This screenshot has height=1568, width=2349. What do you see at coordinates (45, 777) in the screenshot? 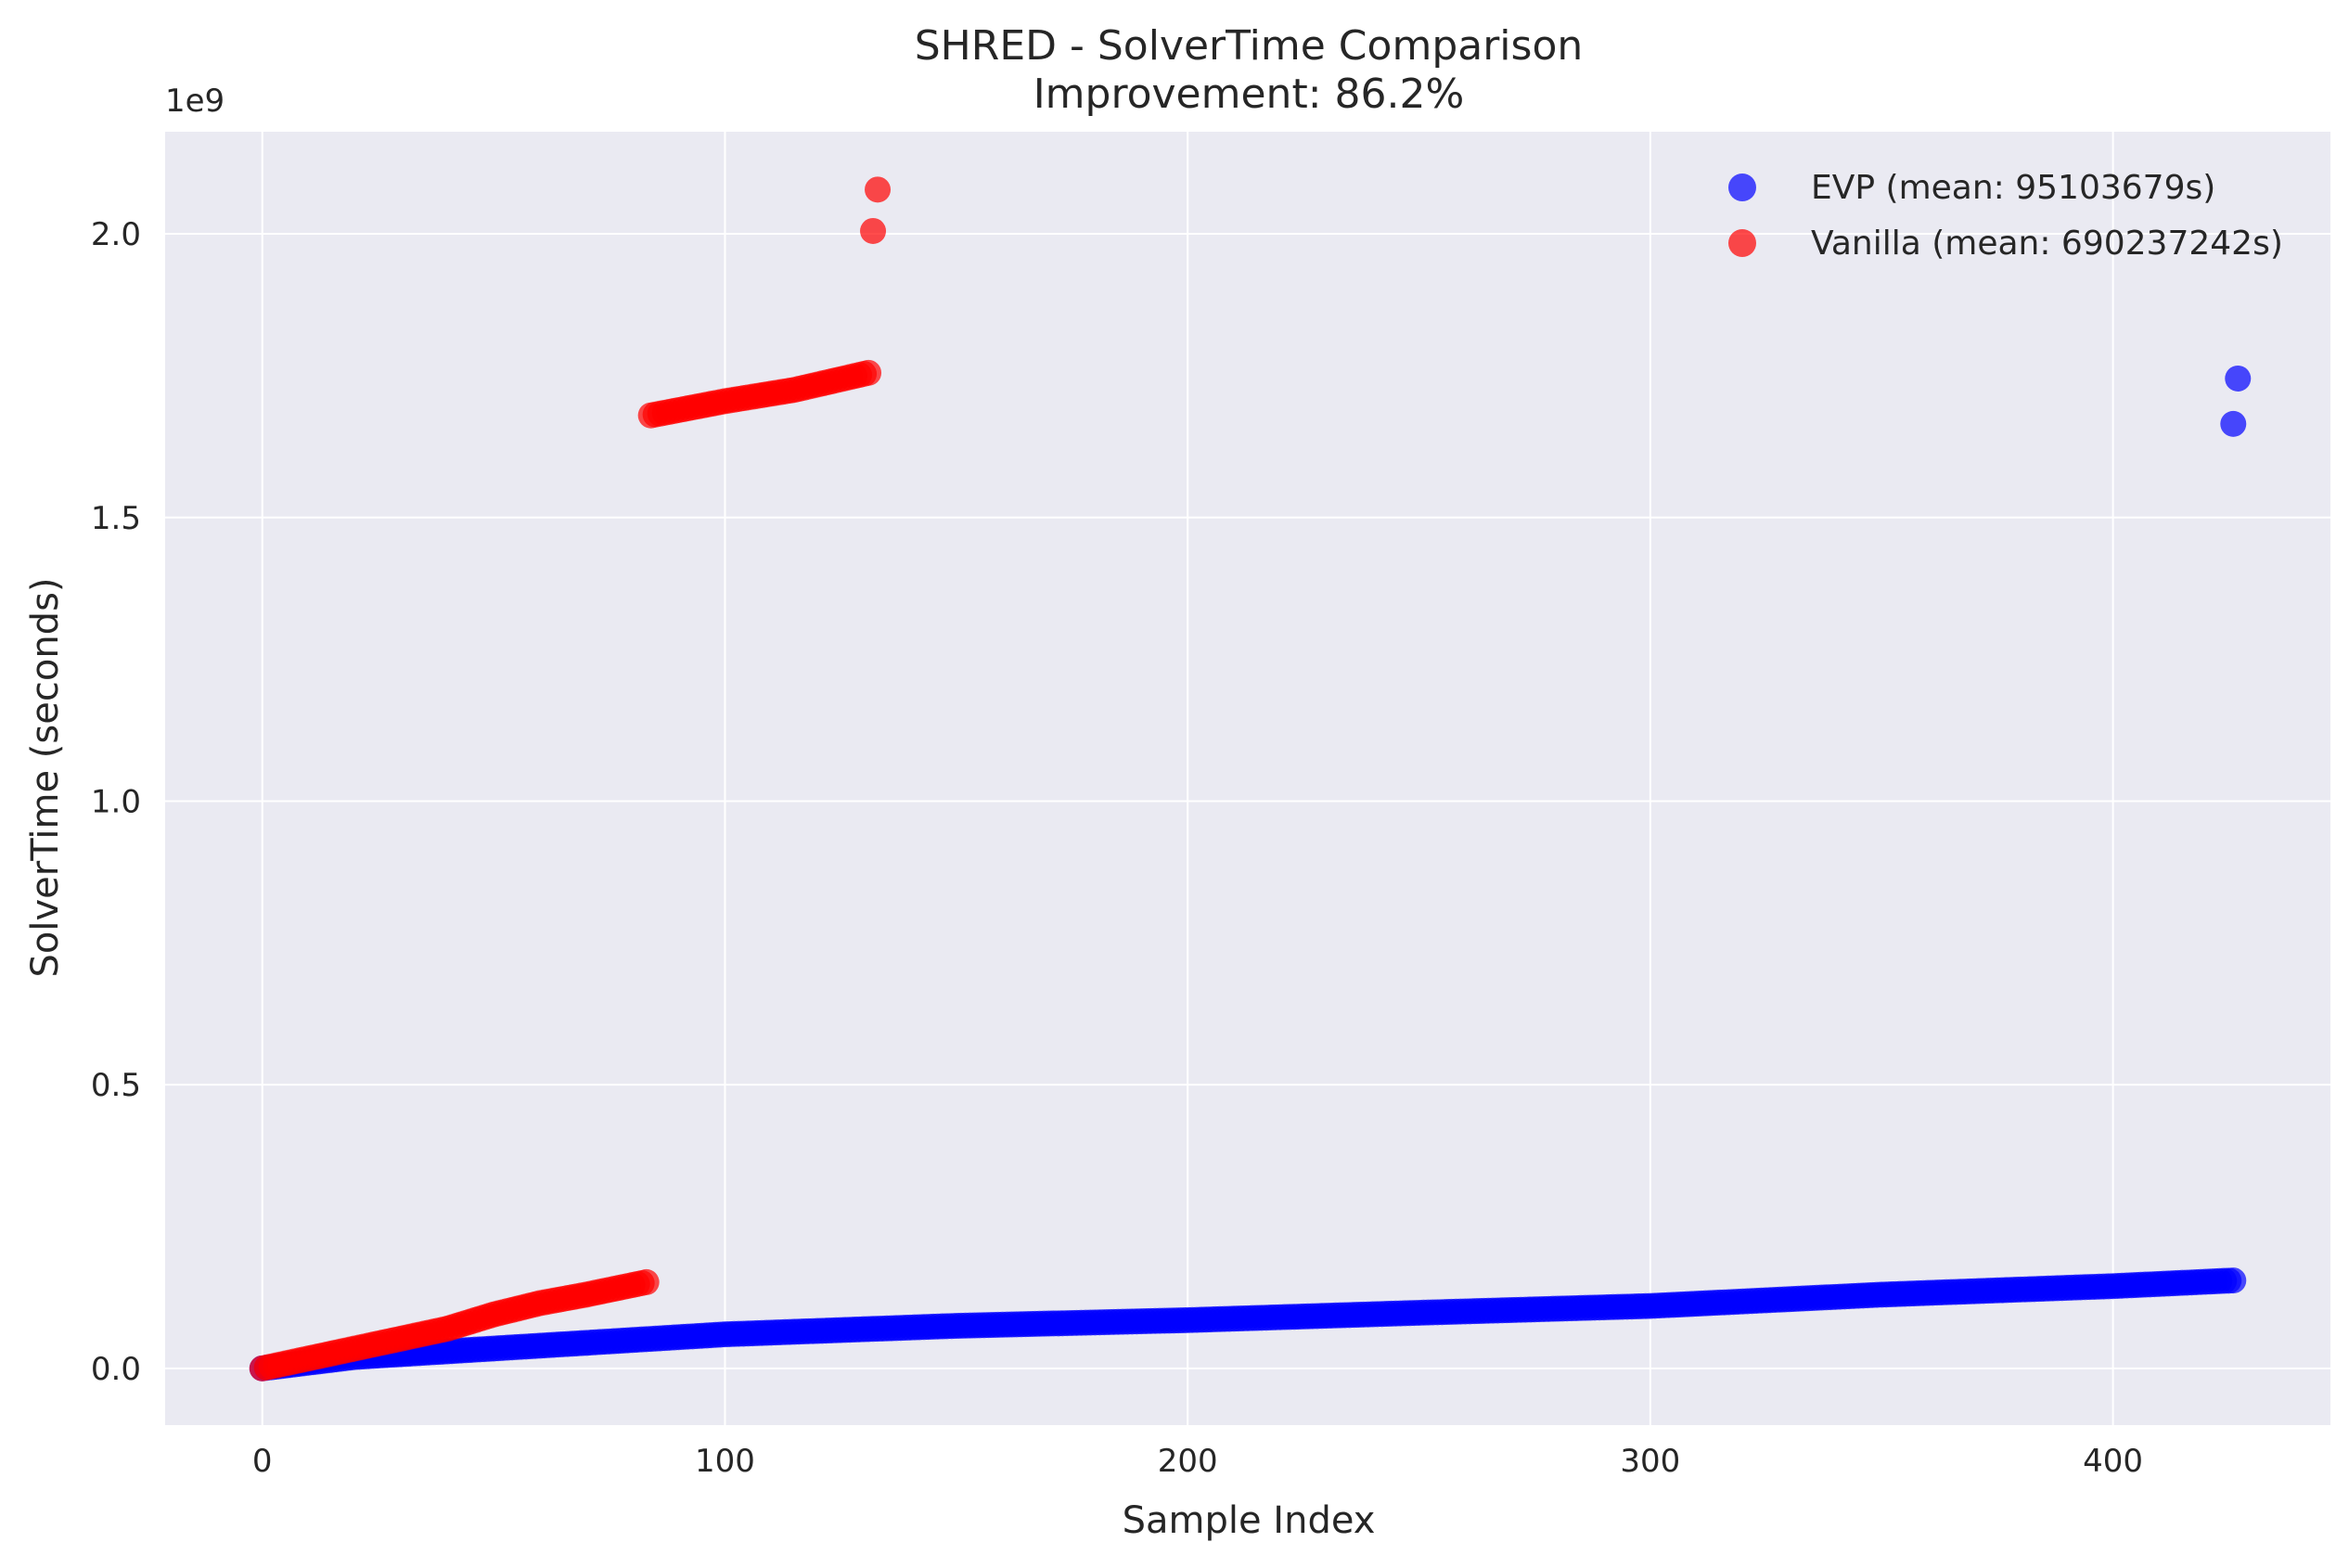
I see `y-axis-label: SolverTime (seconds)` at bounding box center [45, 777].